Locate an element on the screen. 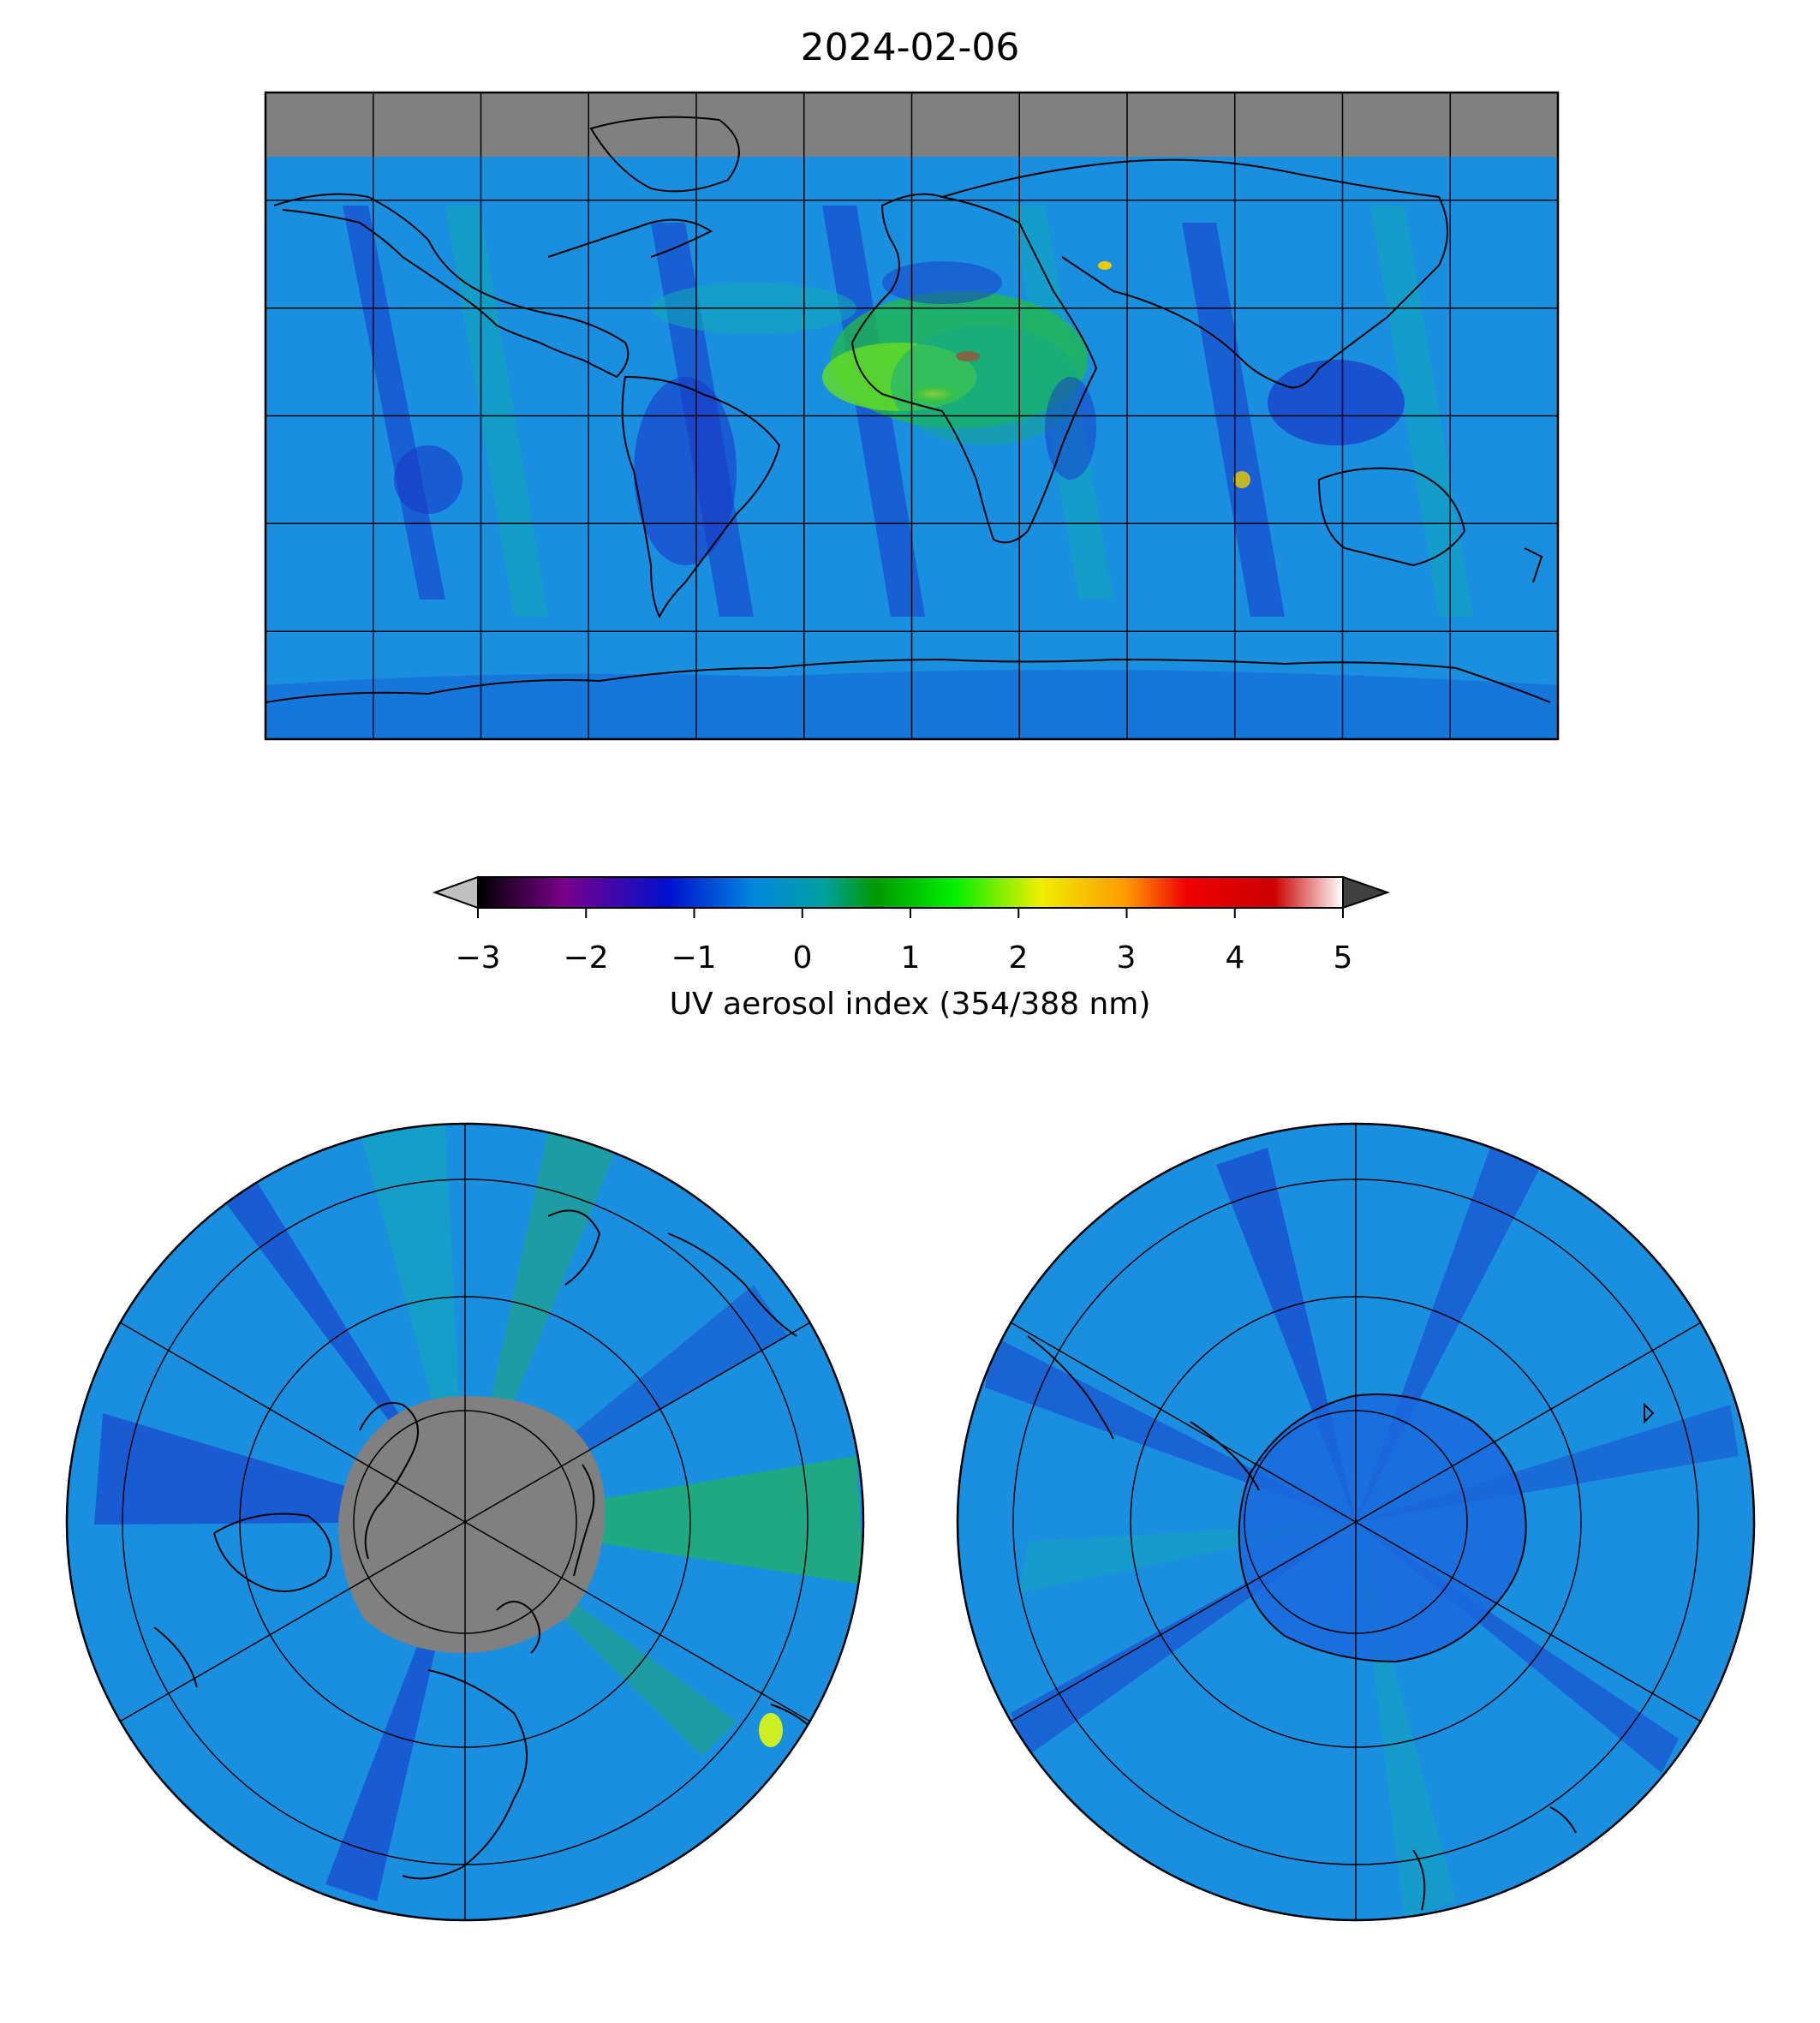 The width and height of the screenshot is (1820, 2023). aerosol-regions is located at coordinates (900, 413).